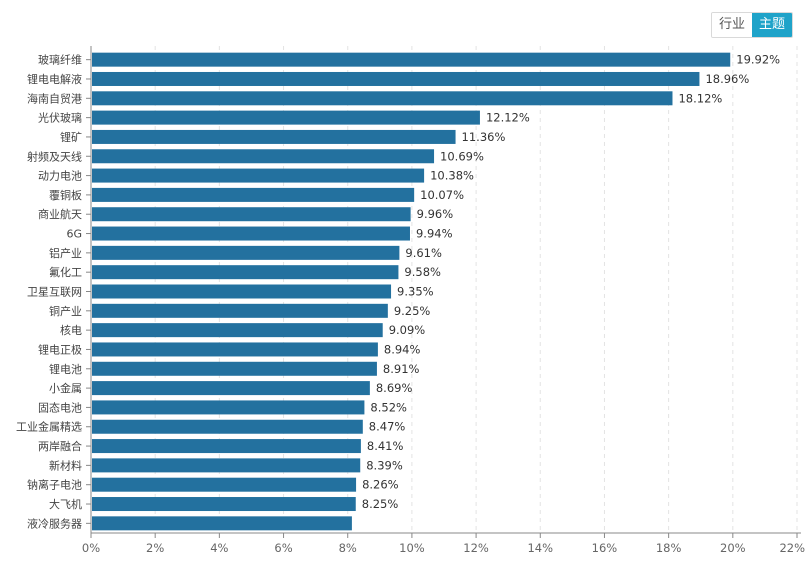 Image resolution: width=812 pixels, height=562 pixels. I want to click on value-label: 9.58%, so click(422, 272).